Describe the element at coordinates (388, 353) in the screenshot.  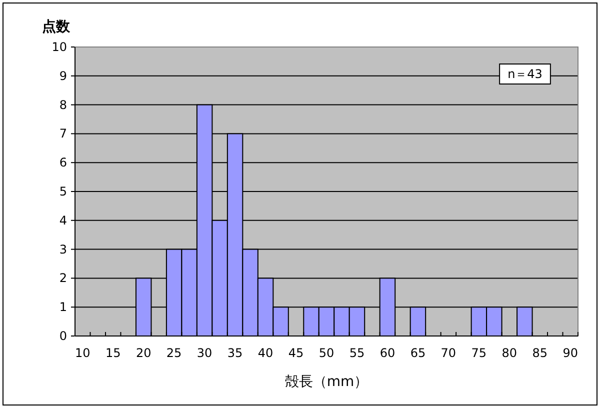
I see `x-tick-label: 60` at that location.